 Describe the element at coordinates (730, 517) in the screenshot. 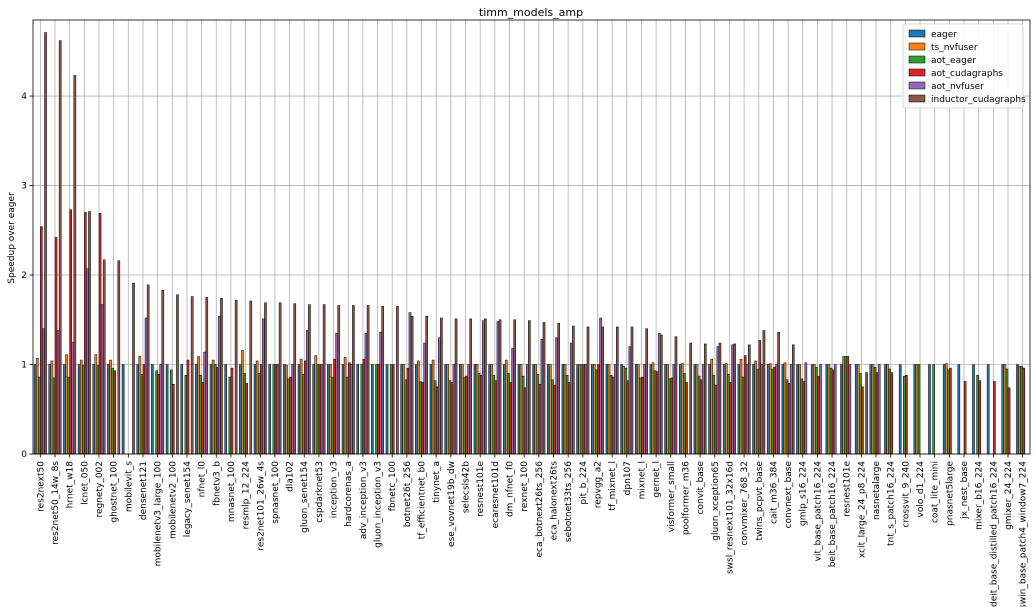

I see `x-tick-label: swsl_resnext101_32x16d` at that location.